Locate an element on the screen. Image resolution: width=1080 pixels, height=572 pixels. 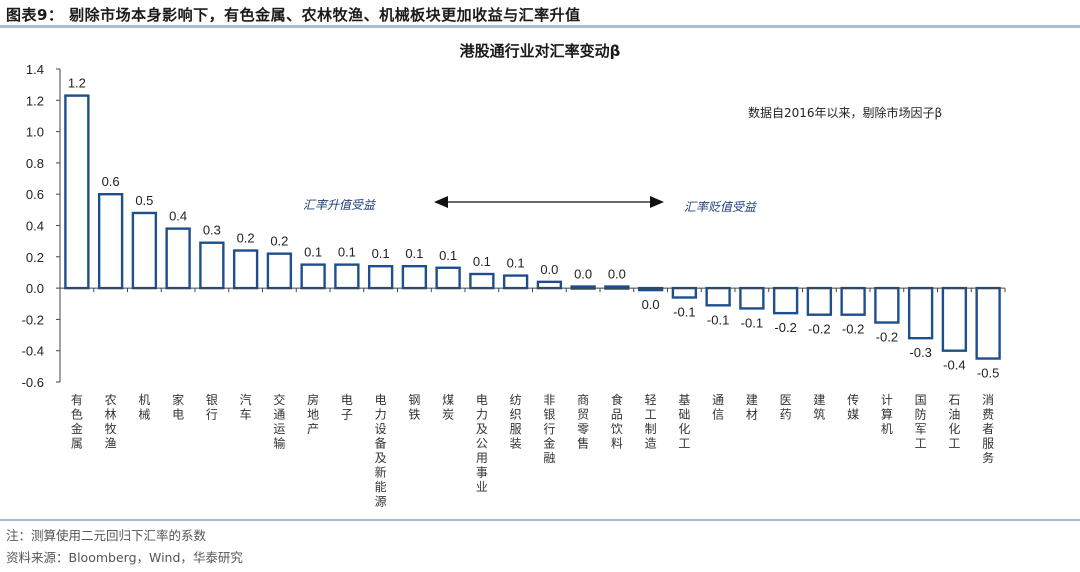
bar-value-label: -0.3 is located at coordinates (920, 352).